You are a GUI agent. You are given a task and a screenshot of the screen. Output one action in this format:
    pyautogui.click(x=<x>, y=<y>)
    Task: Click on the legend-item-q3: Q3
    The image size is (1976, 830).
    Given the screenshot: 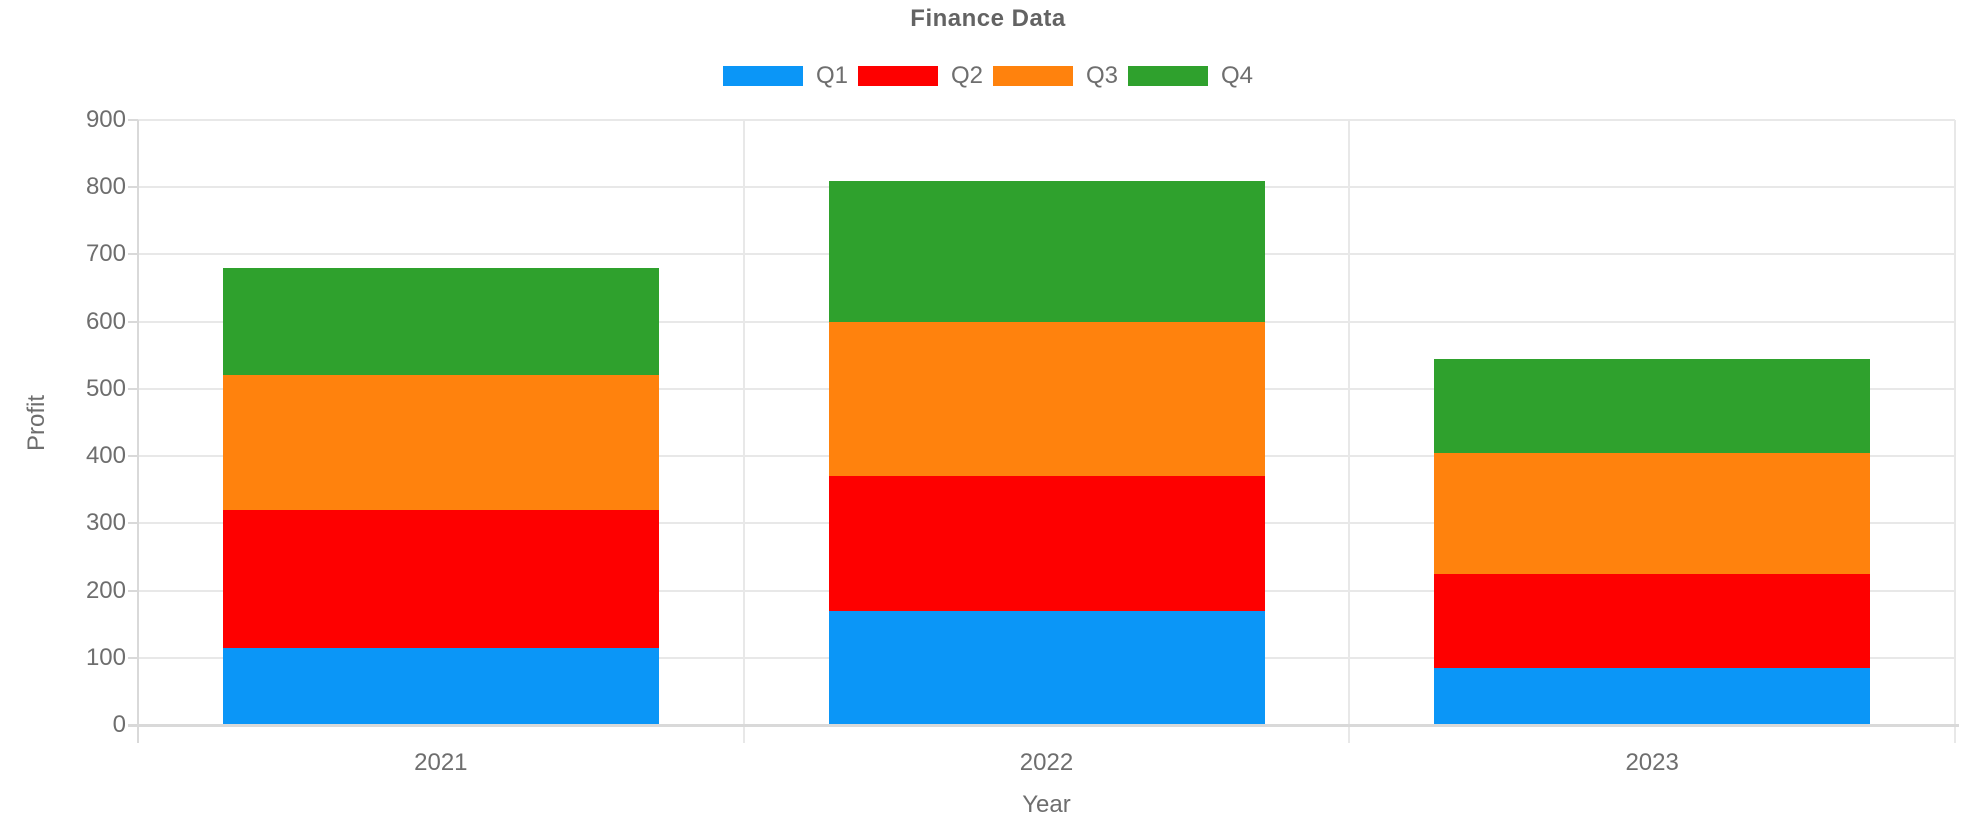 What is the action you would take?
    pyautogui.click(x=1056, y=75)
    